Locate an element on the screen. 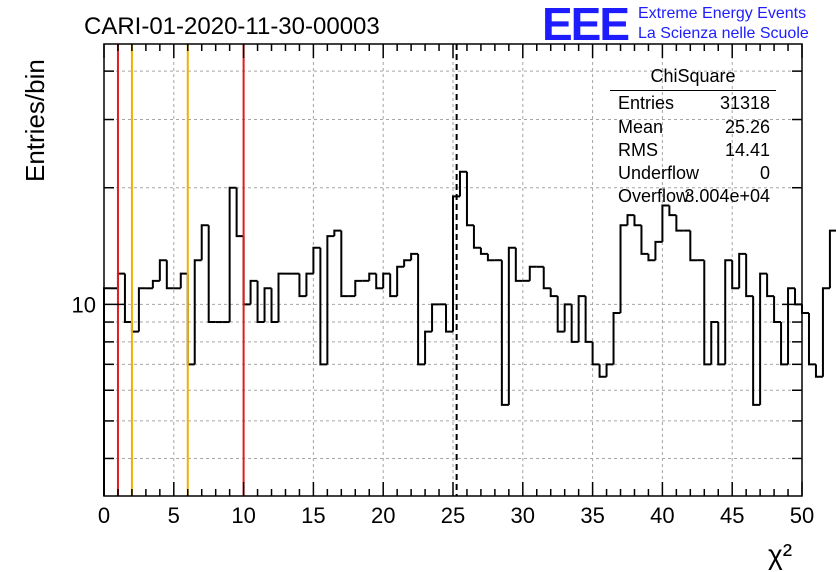 The height and width of the screenshot is (572, 836). eee-logo-mark: EEE is located at coordinates (586, 25).